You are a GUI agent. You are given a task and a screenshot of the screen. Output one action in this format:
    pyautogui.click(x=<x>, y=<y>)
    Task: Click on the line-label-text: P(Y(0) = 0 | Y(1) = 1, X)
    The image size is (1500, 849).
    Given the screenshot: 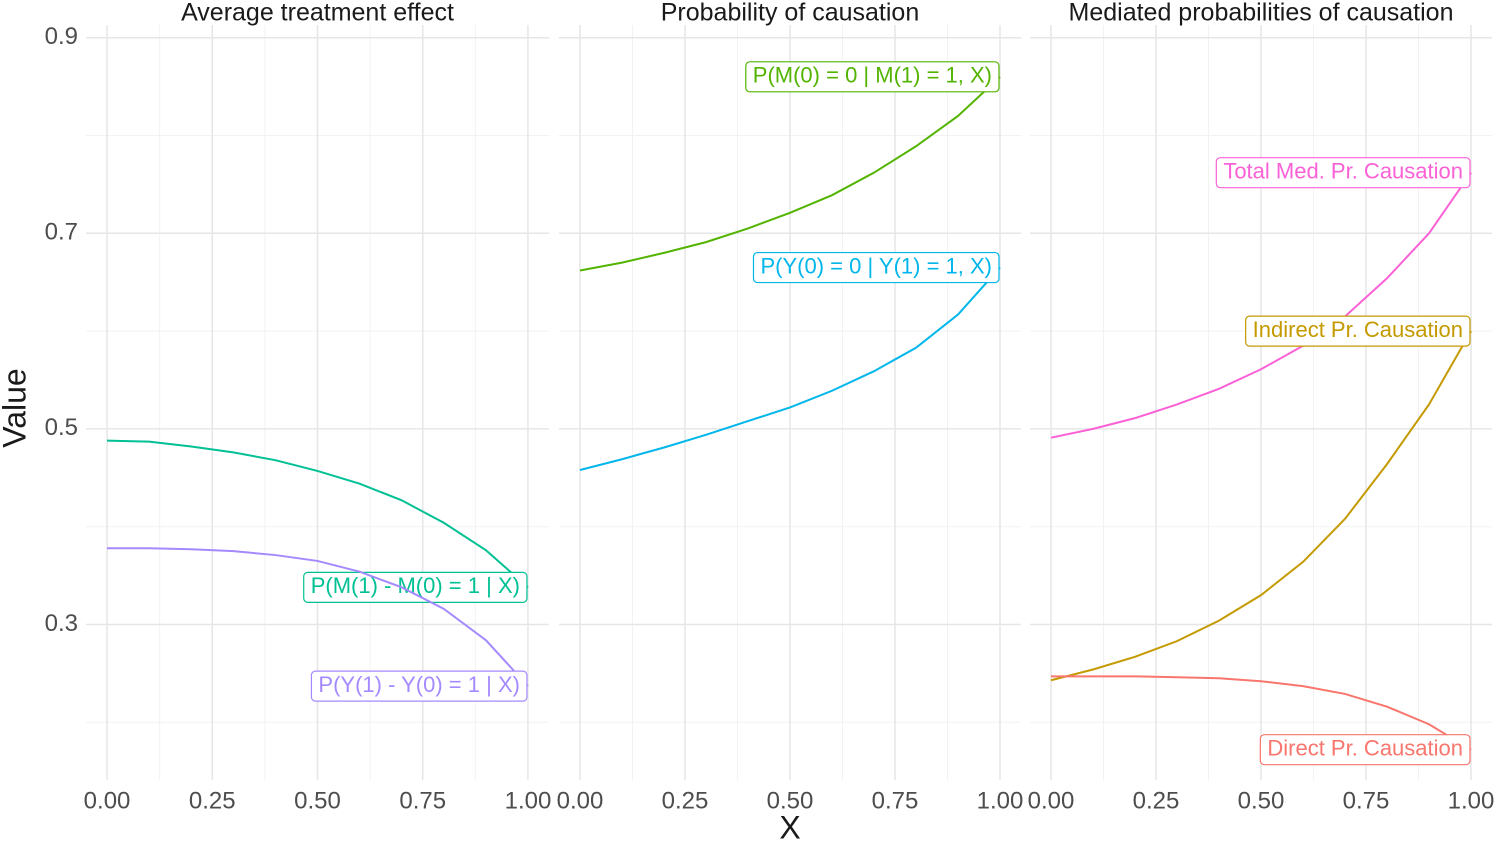 What is the action you would take?
    pyautogui.click(x=876, y=265)
    